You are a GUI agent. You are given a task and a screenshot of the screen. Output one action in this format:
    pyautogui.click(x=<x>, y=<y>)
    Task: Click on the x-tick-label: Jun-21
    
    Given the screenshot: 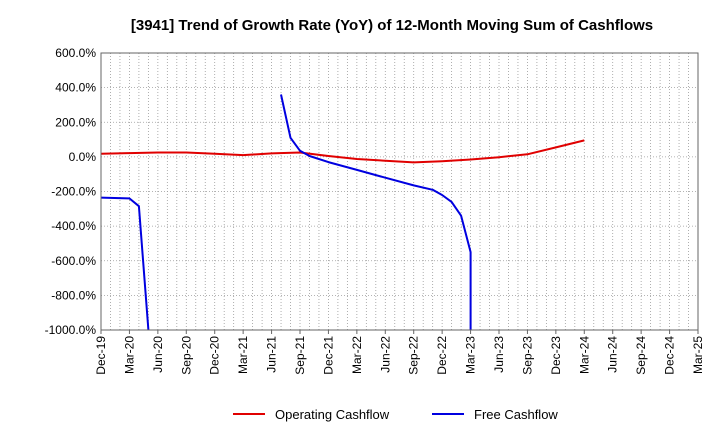 What is the action you would take?
    pyautogui.click(x=272, y=354)
    